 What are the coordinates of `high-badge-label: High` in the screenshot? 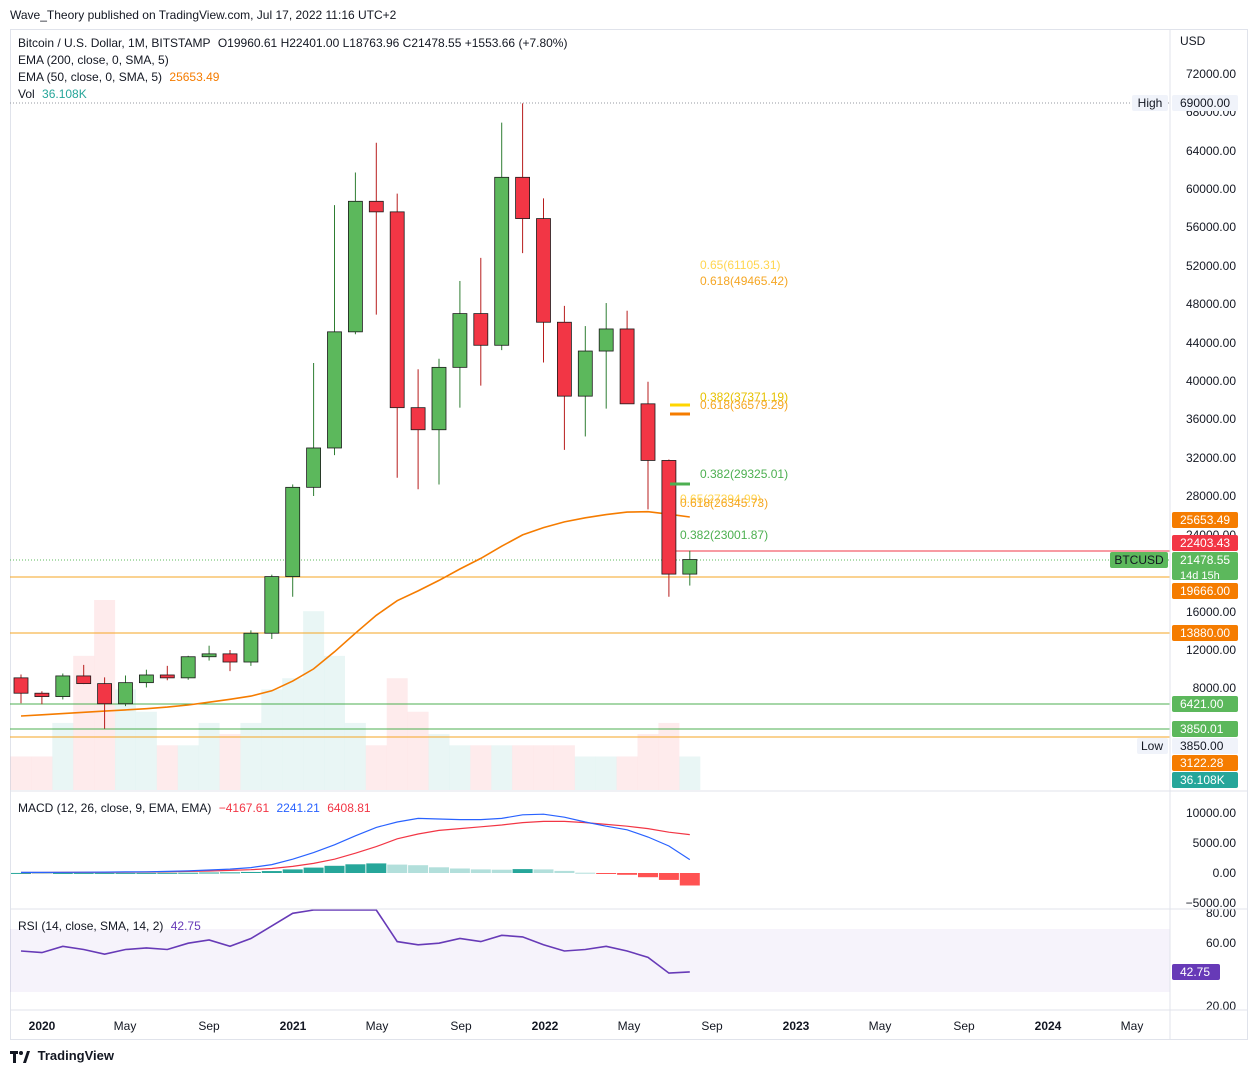 It's located at (1150, 103).